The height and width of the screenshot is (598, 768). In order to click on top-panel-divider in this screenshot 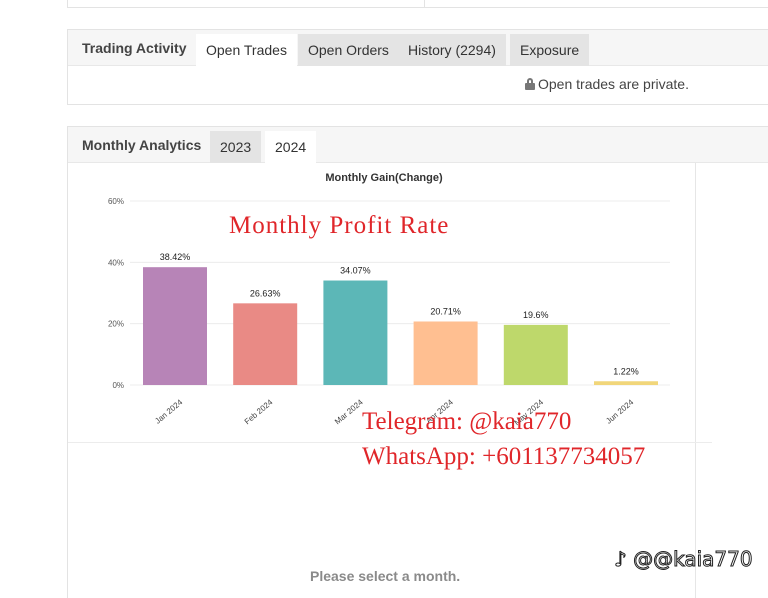, I will do `click(424, 3)`.